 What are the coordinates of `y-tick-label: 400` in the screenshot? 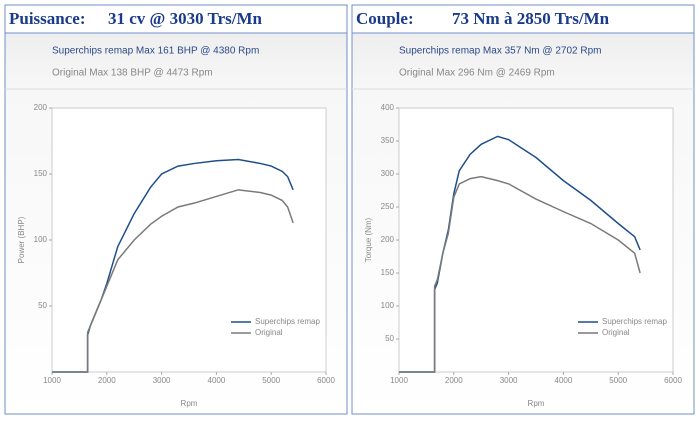 It's located at (388, 107).